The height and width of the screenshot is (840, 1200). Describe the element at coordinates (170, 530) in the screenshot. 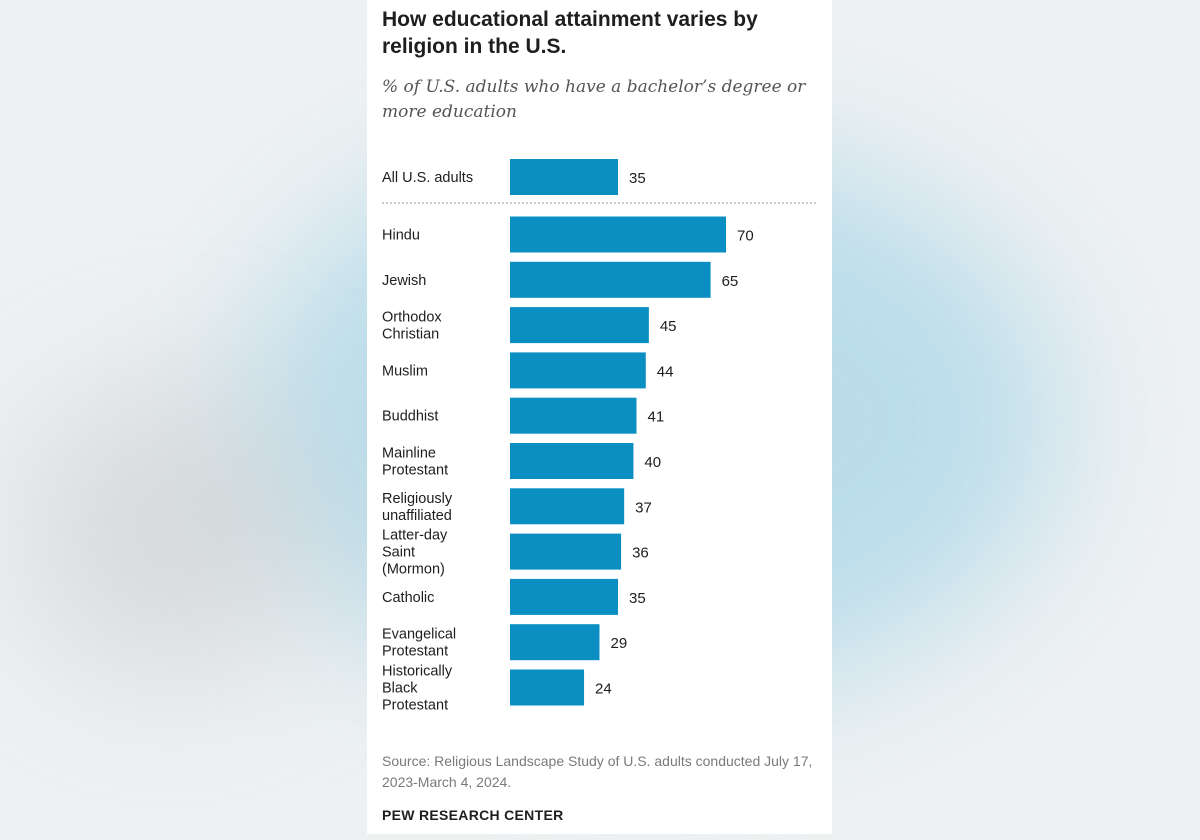

I see `background-blur-grey` at that location.